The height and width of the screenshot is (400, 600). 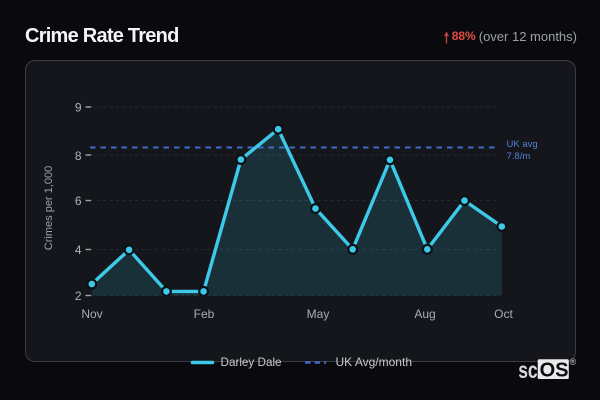 What do you see at coordinates (251, 362) in the screenshot?
I see `svg-text: Darley Dale` at bounding box center [251, 362].